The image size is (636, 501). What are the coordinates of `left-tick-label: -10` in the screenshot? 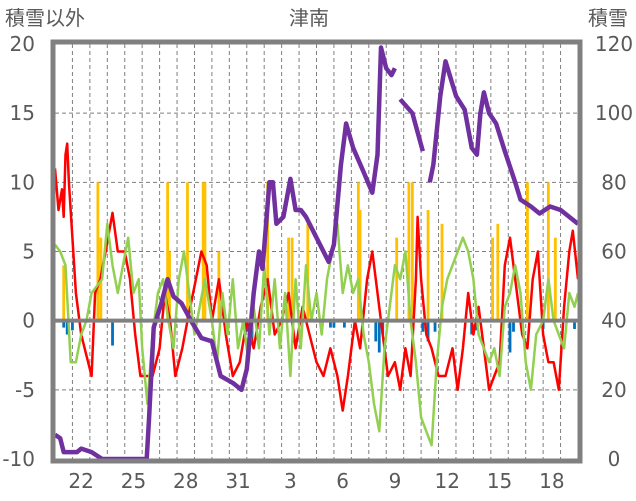 It's located at (18, 459).